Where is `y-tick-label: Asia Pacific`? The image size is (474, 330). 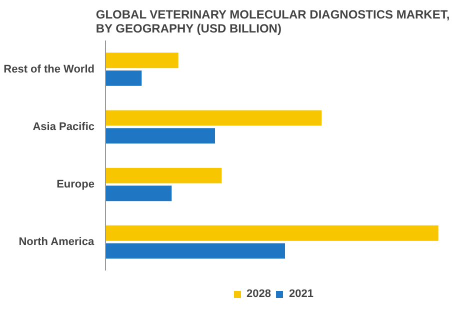
y-tick-label: Asia Pacific is located at coordinates (63, 126).